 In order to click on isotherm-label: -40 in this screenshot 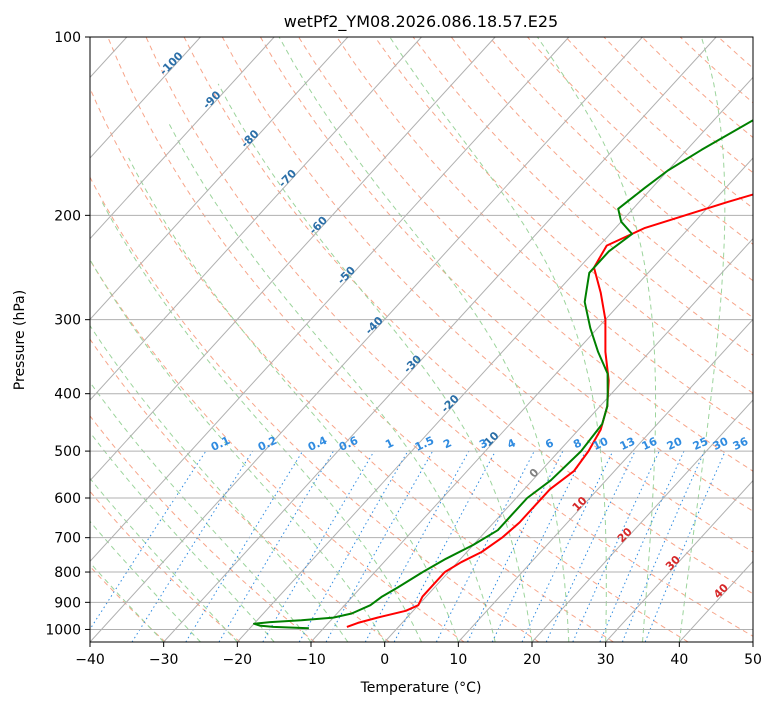, I will do `click(374, 325)`.